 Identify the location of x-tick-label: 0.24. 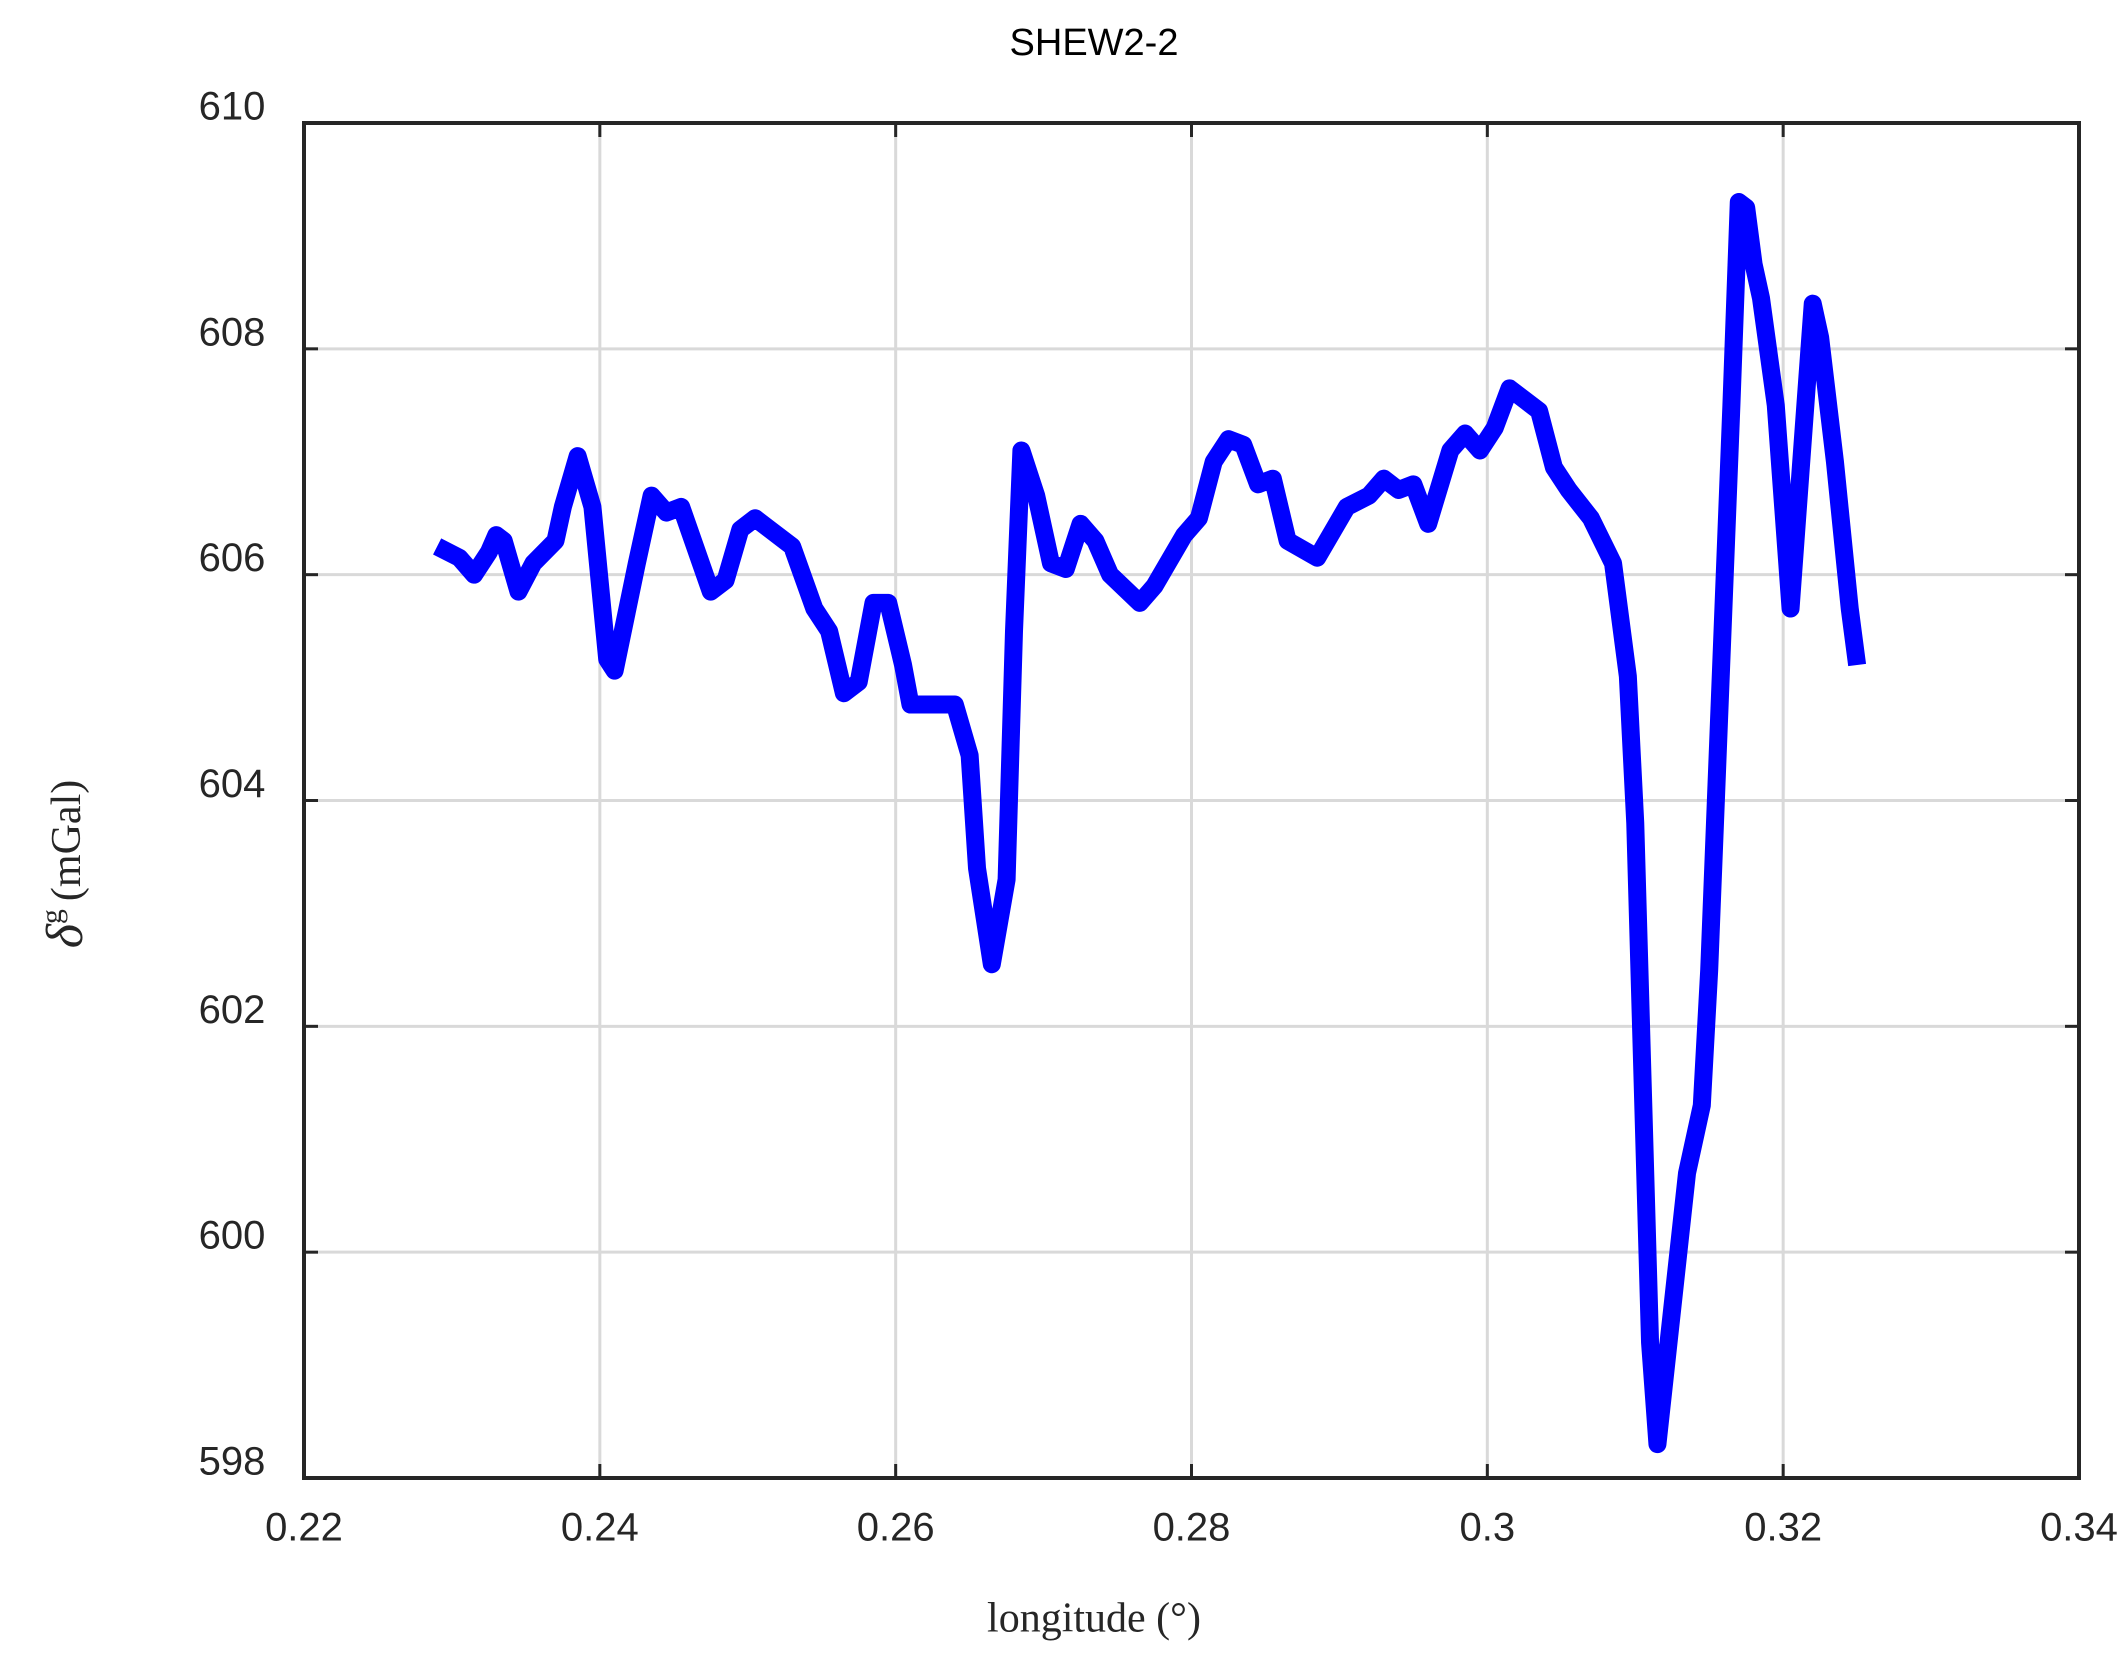
(600, 1528).